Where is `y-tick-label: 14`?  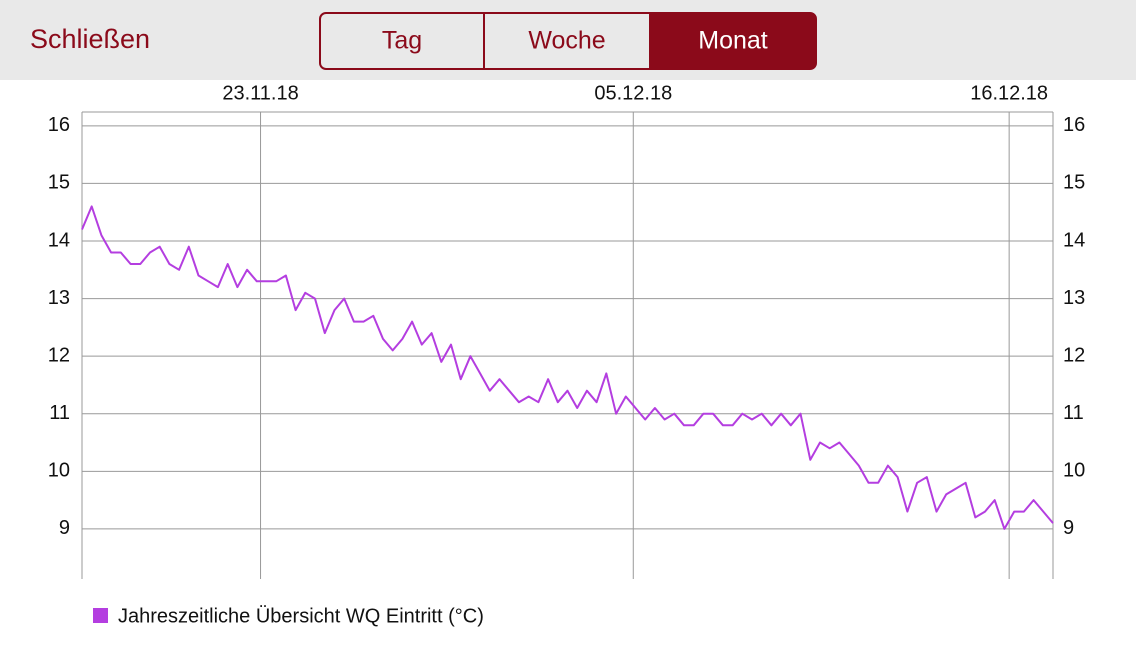
y-tick-label: 14 is located at coordinates (59, 240).